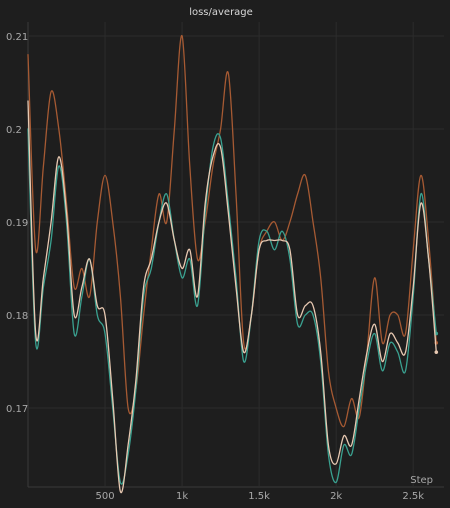 This screenshot has height=508, width=450. Describe the element at coordinates (104, 496) in the screenshot. I see `x-tick-label: 500` at that location.